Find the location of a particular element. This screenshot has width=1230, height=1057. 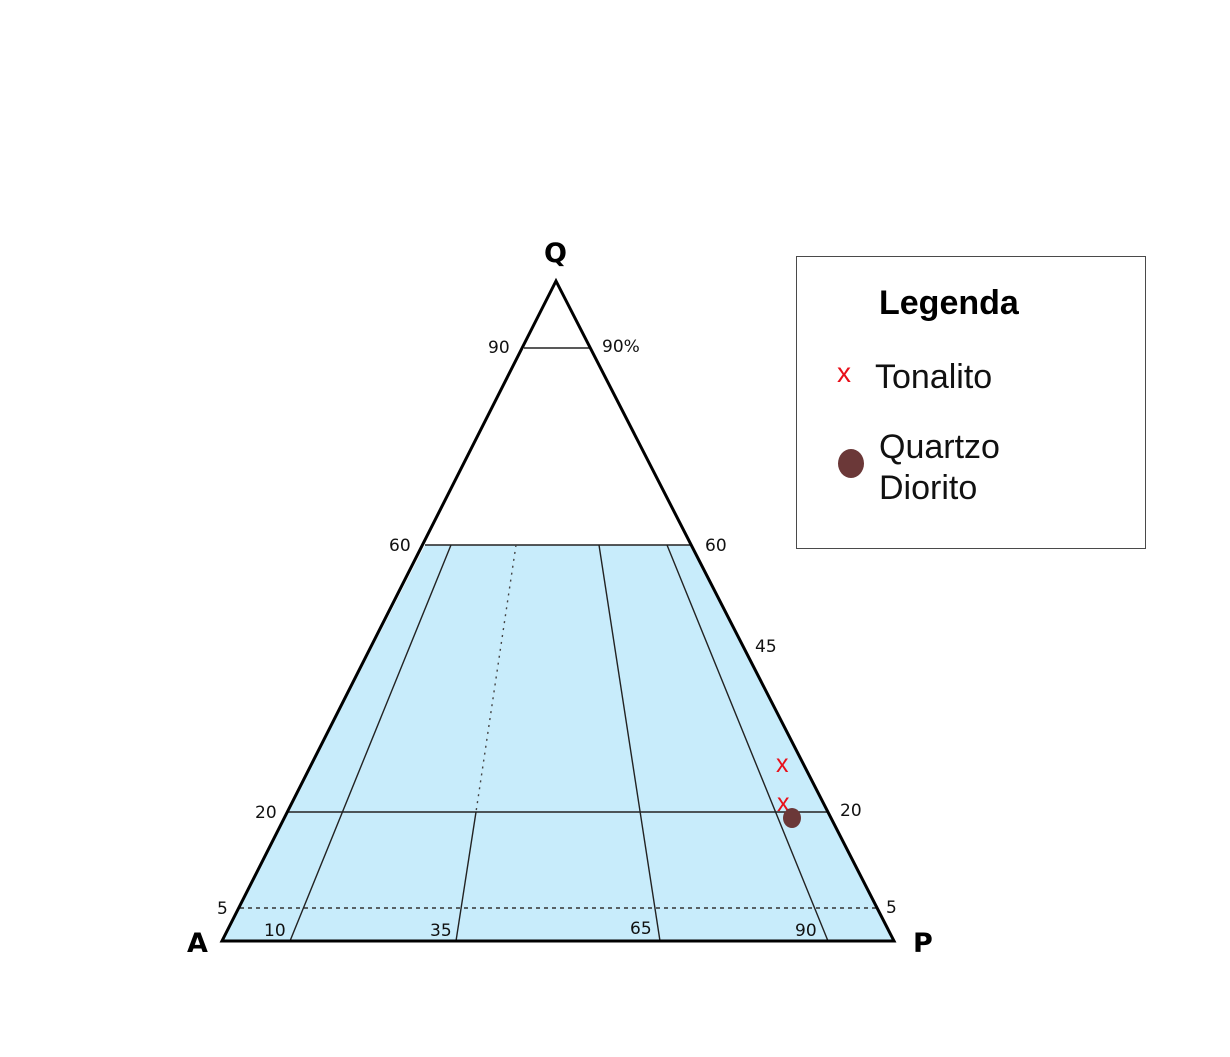

base-label-10: 10 is located at coordinates (275, 931).